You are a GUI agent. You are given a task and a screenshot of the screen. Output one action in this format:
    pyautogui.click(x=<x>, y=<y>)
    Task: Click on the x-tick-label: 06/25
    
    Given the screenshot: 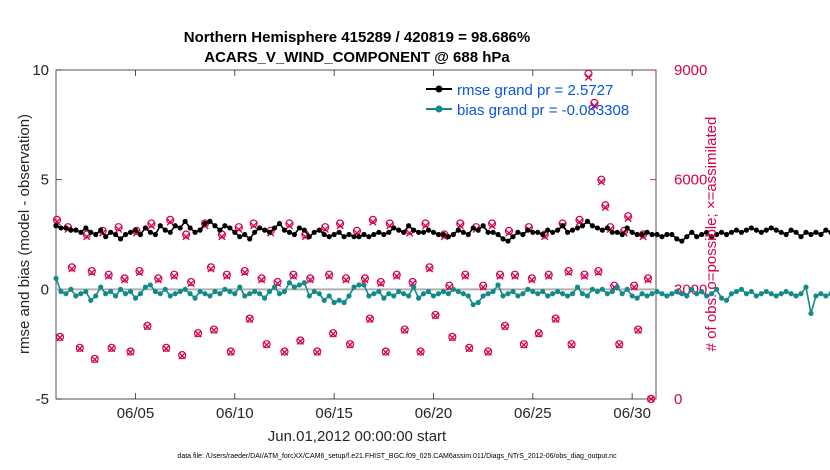 What is the action you would take?
    pyautogui.click(x=533, y=413)
    